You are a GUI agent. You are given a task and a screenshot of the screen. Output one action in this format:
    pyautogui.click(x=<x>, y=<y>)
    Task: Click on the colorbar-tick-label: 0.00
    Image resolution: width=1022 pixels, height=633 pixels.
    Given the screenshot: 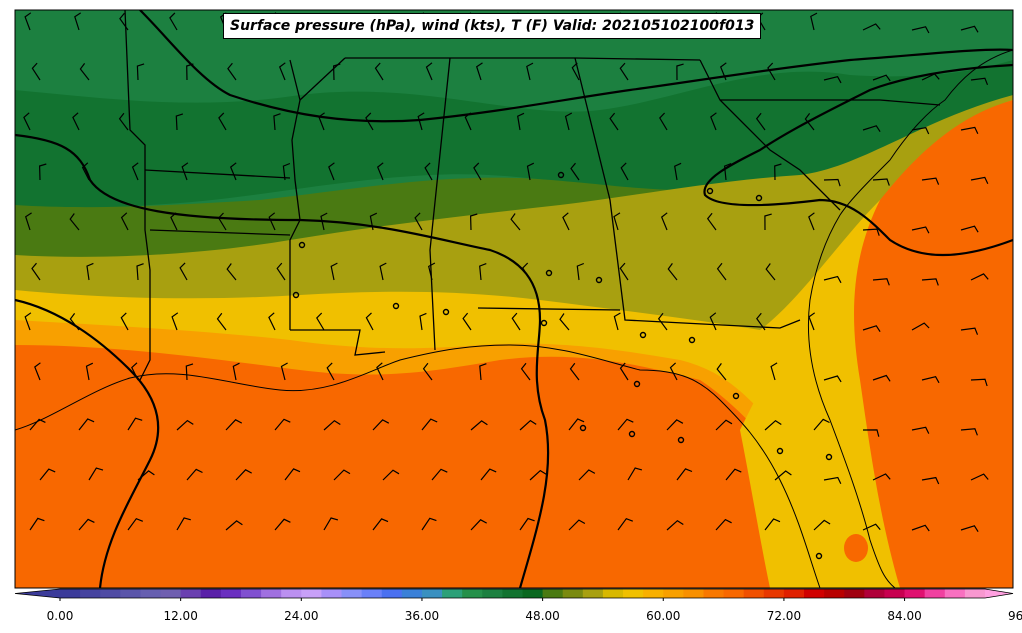 What is the action you would take?
    pyautogui.click(x=60, y=616)
    